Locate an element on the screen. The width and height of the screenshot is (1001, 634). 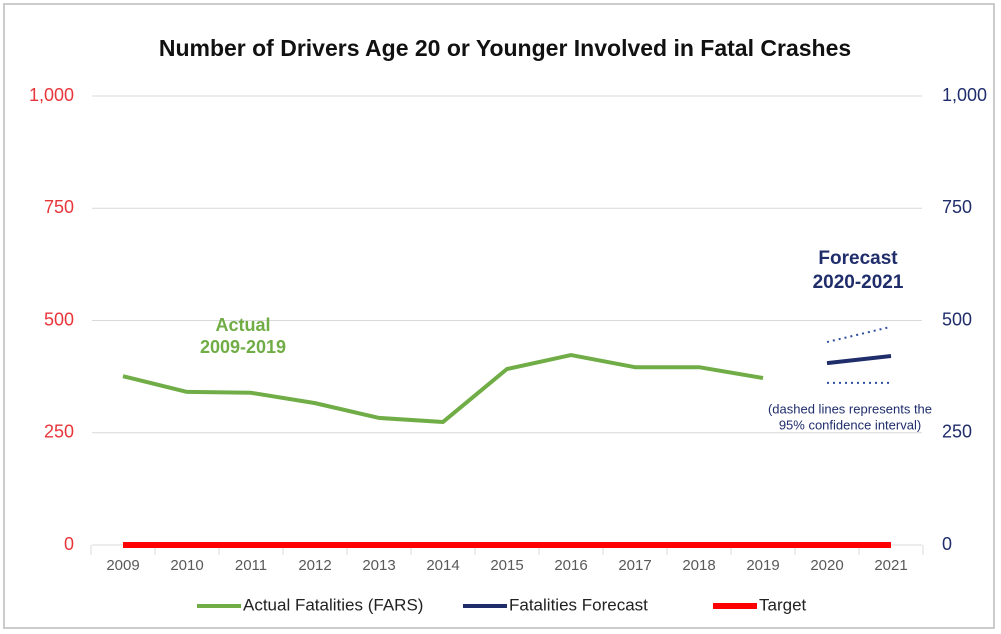
x-tick-label: 2012 is located at coordinates (314, 565).